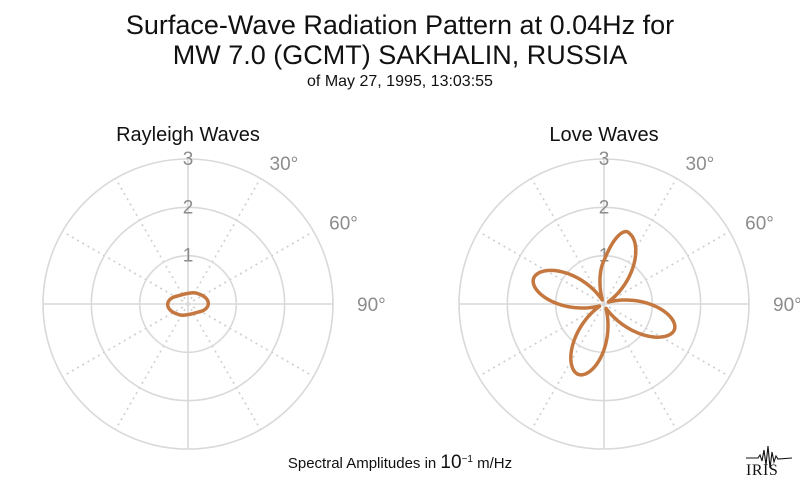 This screenshot has width=800, height=493. I want to click on panel-title-1: Love Waves, so click(603, 135).